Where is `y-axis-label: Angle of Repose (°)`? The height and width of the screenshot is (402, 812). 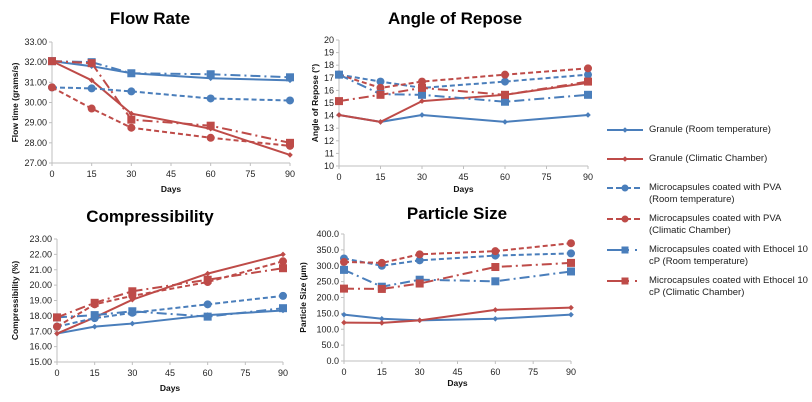 y-axis-label: Angle of Repose (°) is located at coordinates (315, 103).